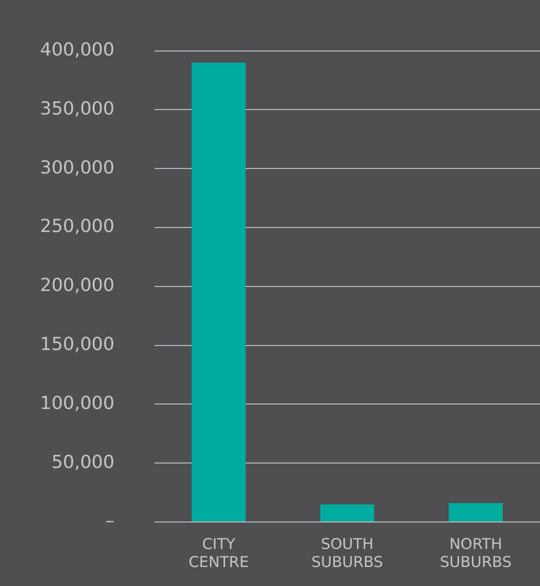 The width and height of the screenshot is (540, 586). What do you see at coordinates (77, 109) in the screenshot?
I see `y-tick-label: 350,000` at bounding box center [77, 109].